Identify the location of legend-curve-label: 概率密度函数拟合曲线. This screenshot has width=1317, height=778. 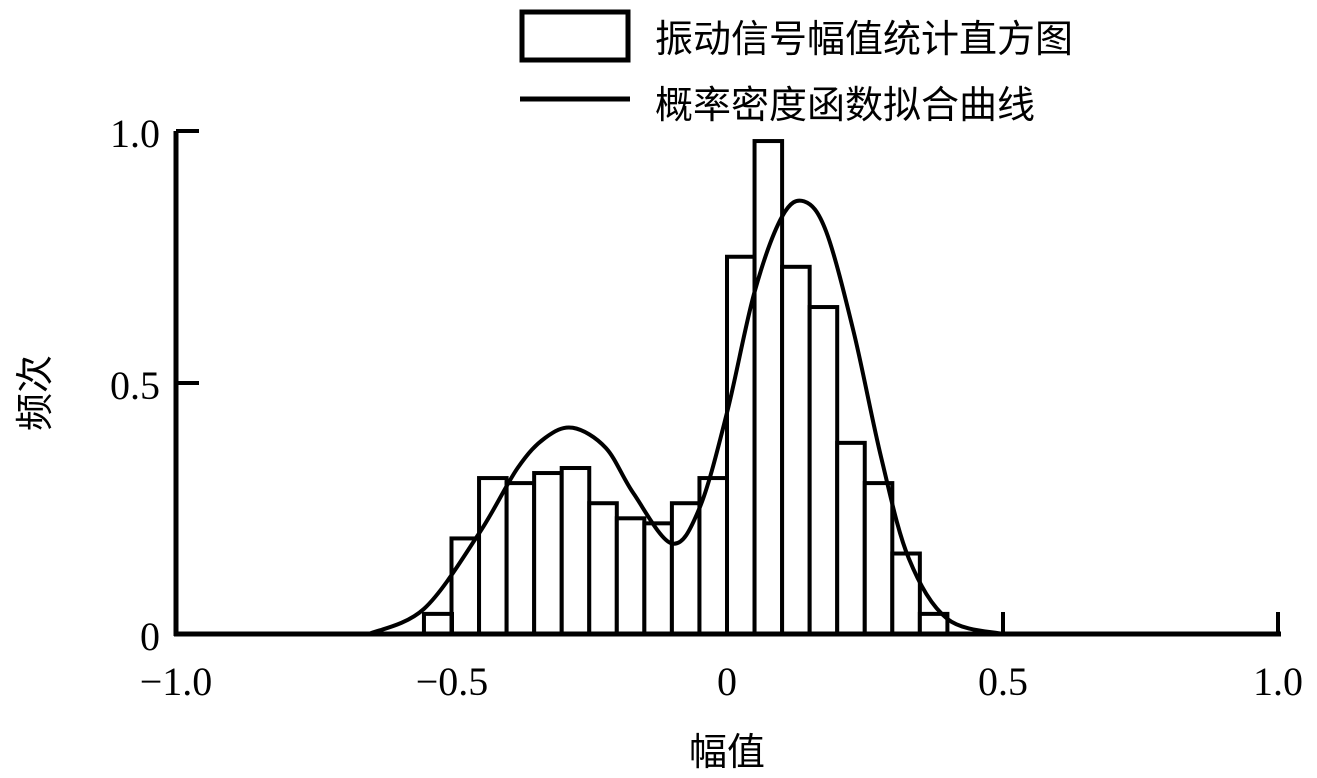
(845, 105).